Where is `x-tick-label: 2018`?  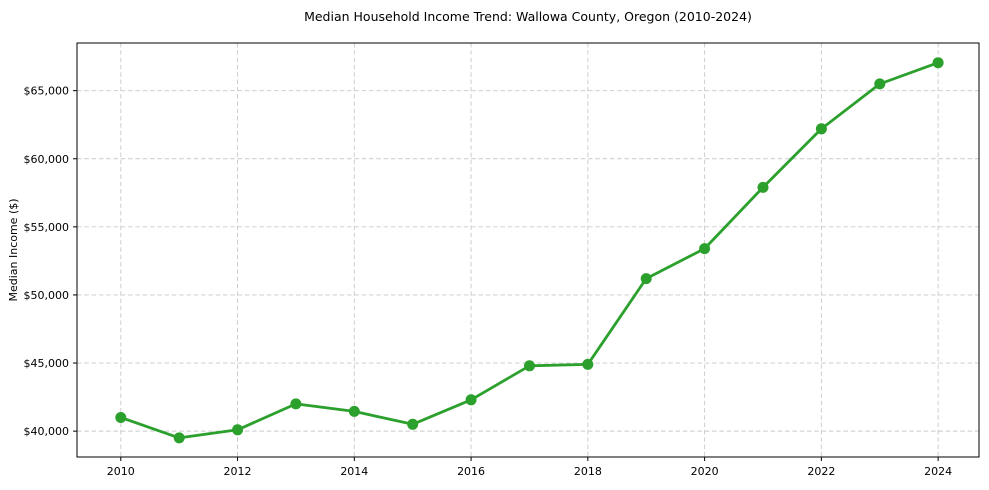 x-tick-label: 2018 is located at coordinates (588, 471).